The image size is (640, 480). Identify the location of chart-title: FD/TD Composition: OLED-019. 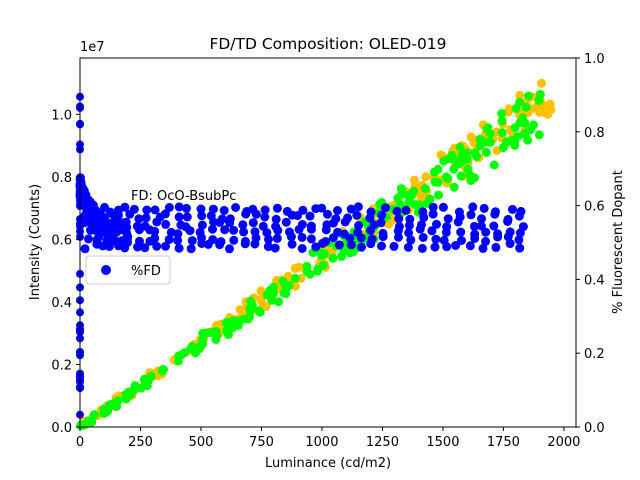
(327, 44).